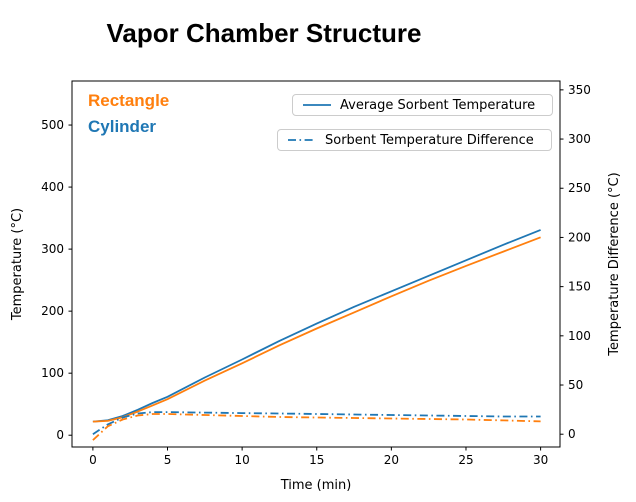  What do you see at coordinates (579, 237) in the screenshot?
I see `y-right-tick-label: 200` at bounding box center [579, 237].